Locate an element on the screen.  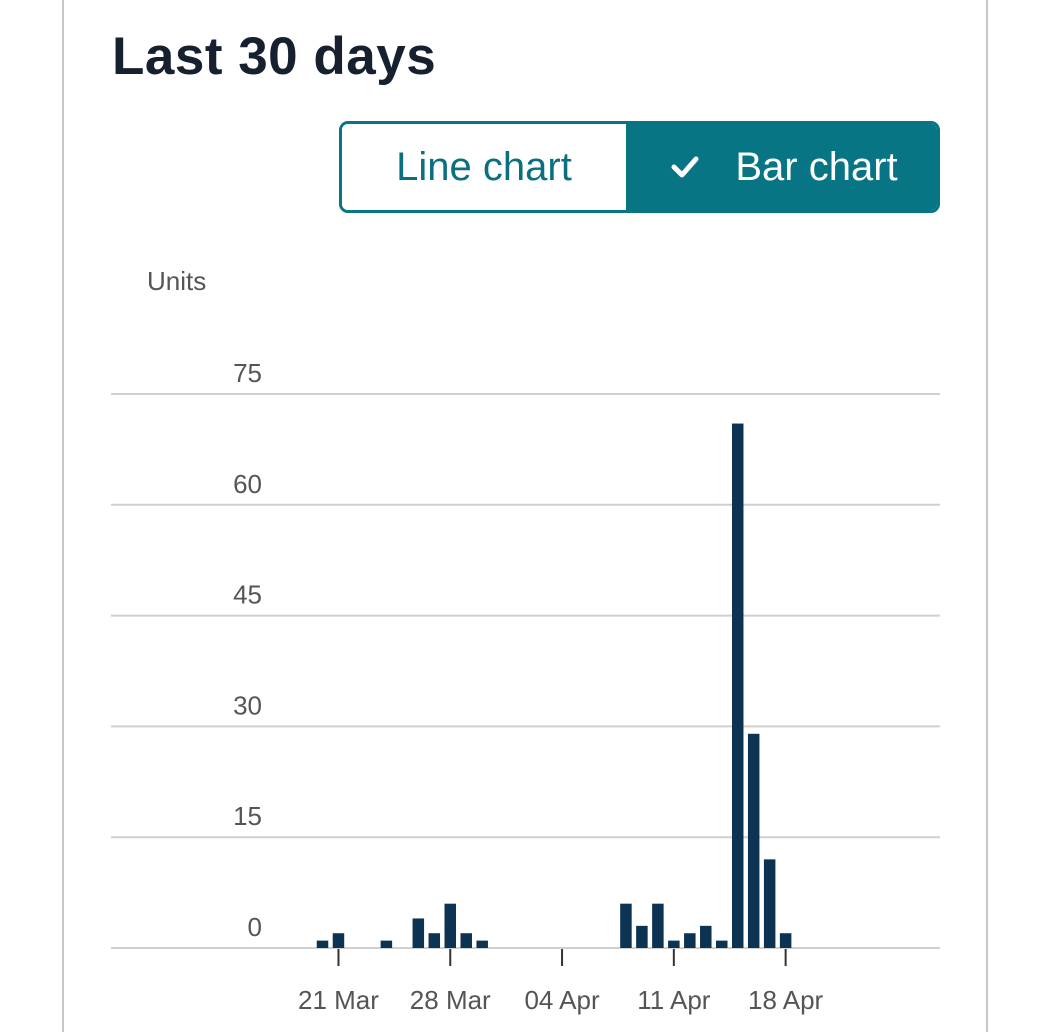
y-tick-label: 45 is located at coordinates (247, 595).